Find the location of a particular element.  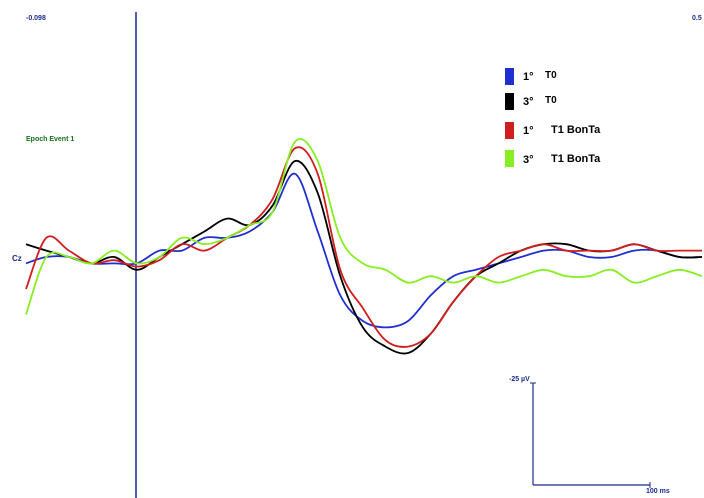

legend-condition-0: T0 is located at coordinates (551, 75).